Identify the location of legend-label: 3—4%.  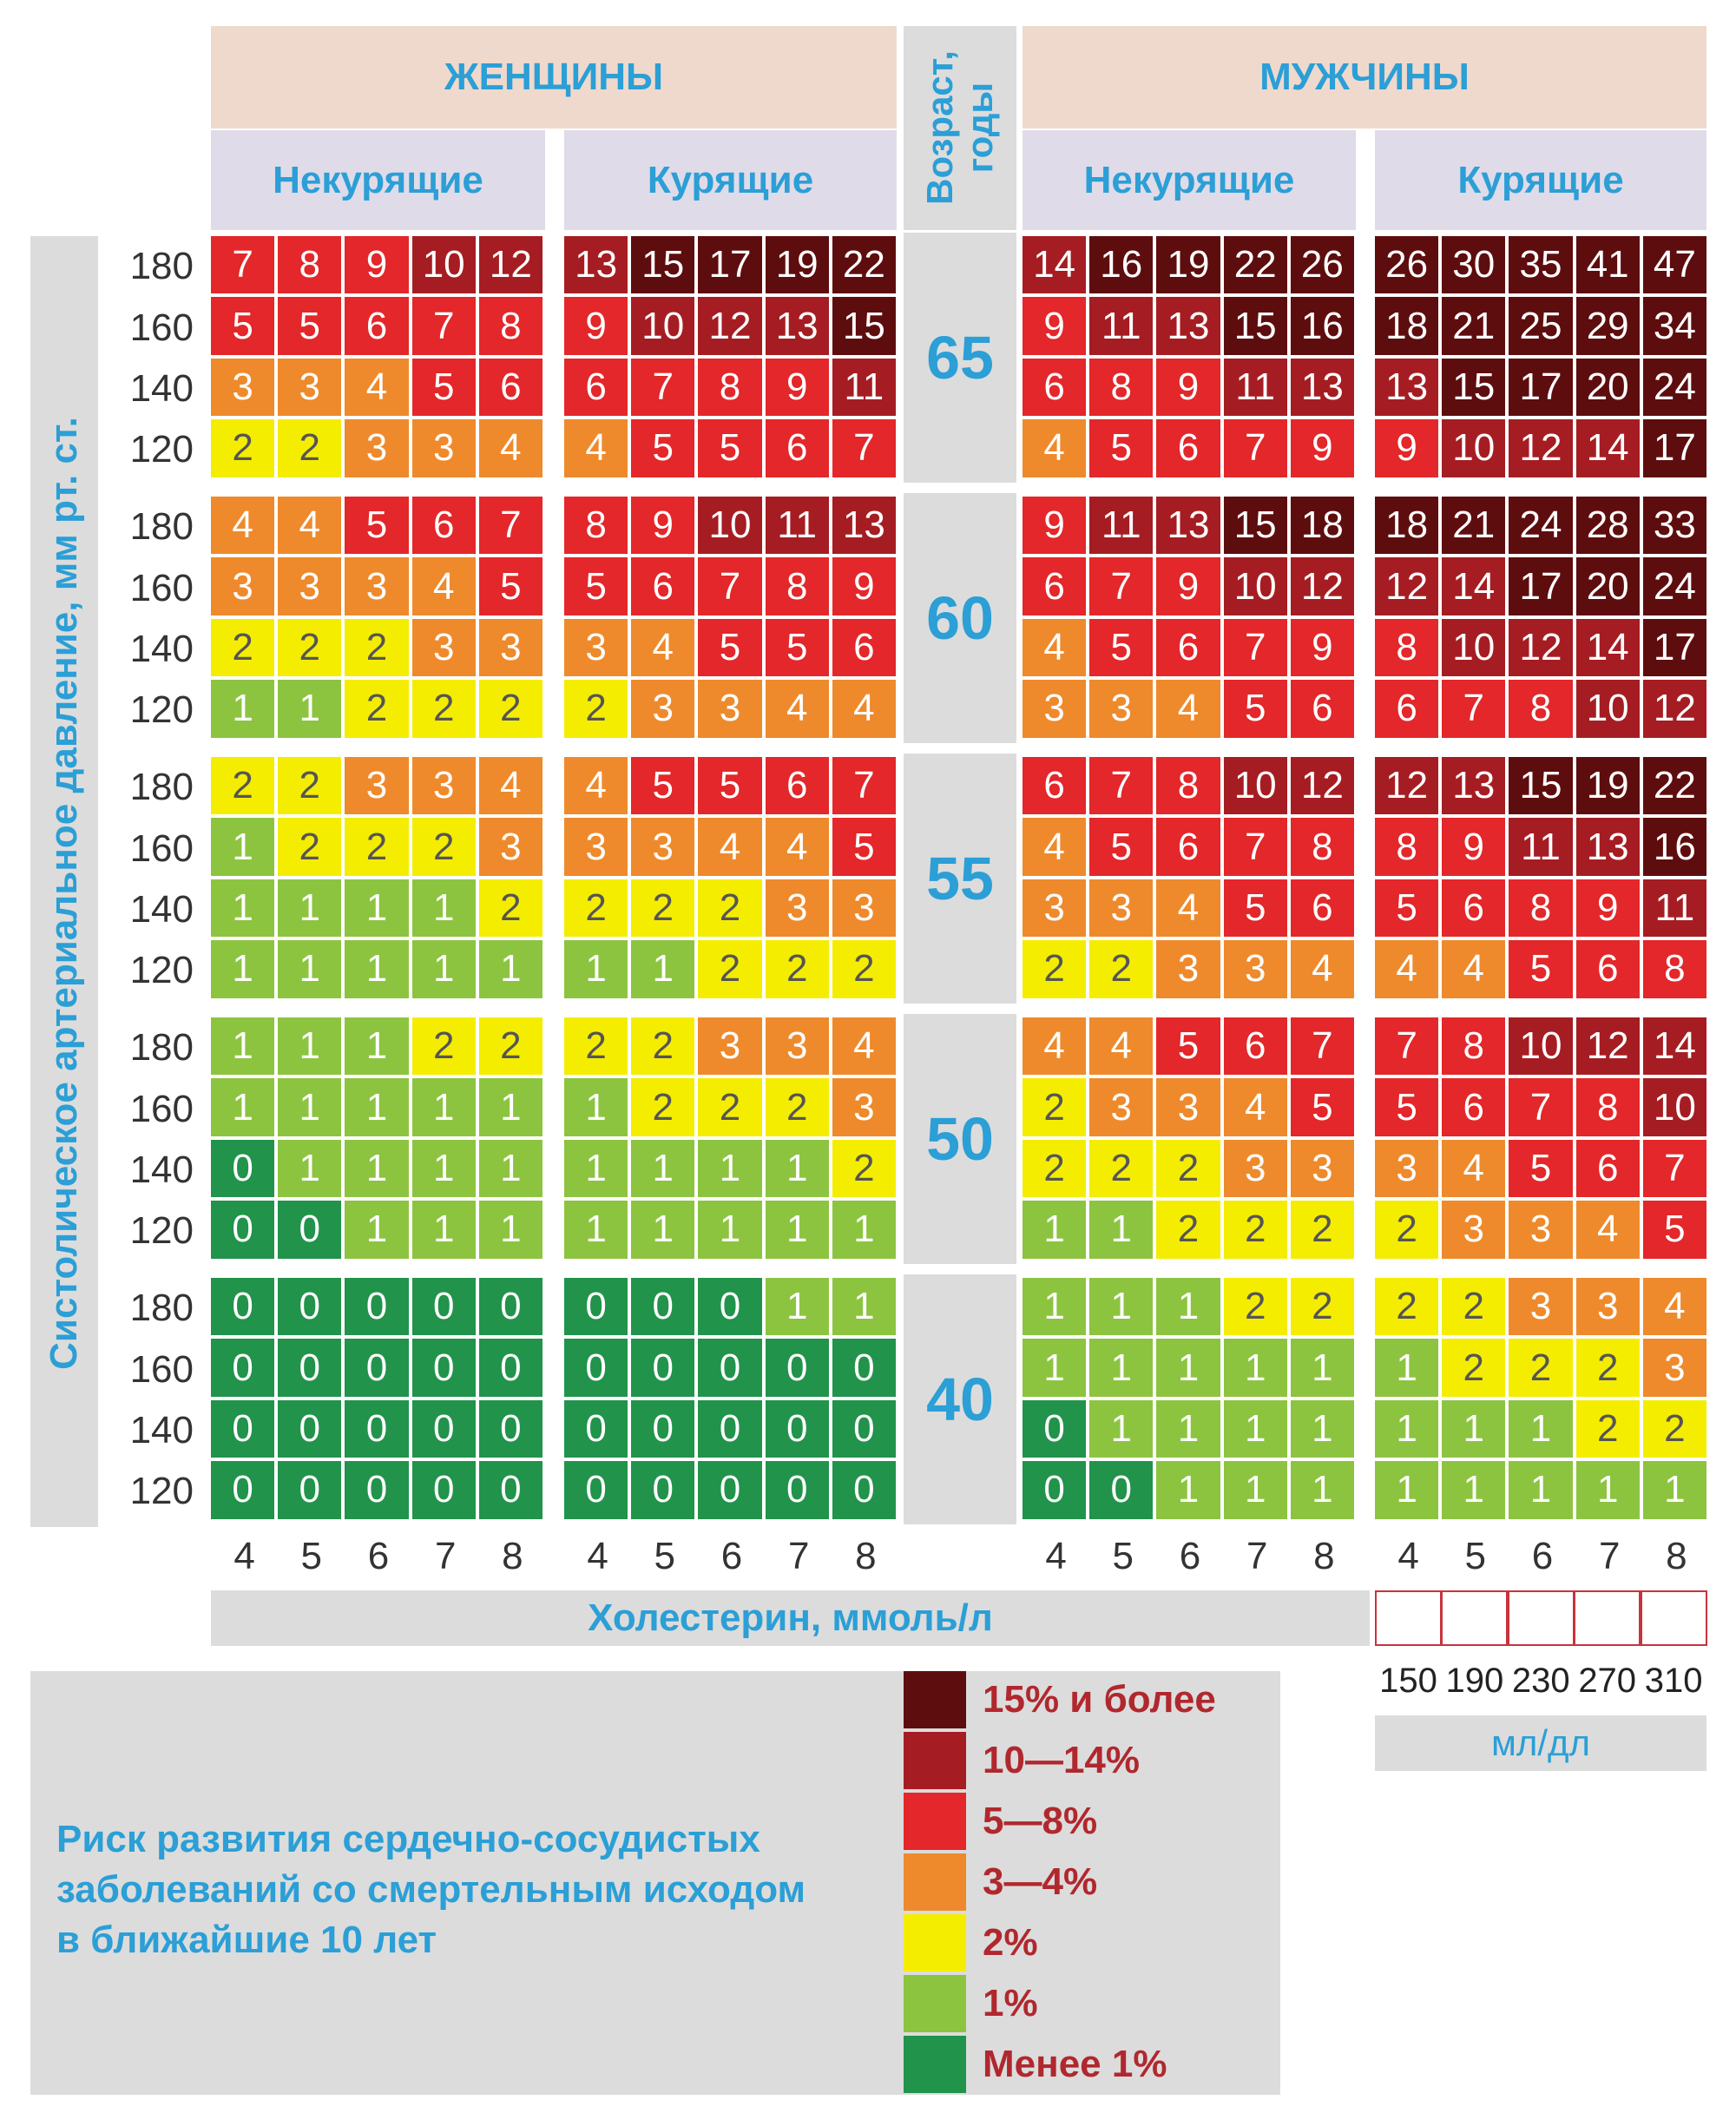
(1040, 1882).